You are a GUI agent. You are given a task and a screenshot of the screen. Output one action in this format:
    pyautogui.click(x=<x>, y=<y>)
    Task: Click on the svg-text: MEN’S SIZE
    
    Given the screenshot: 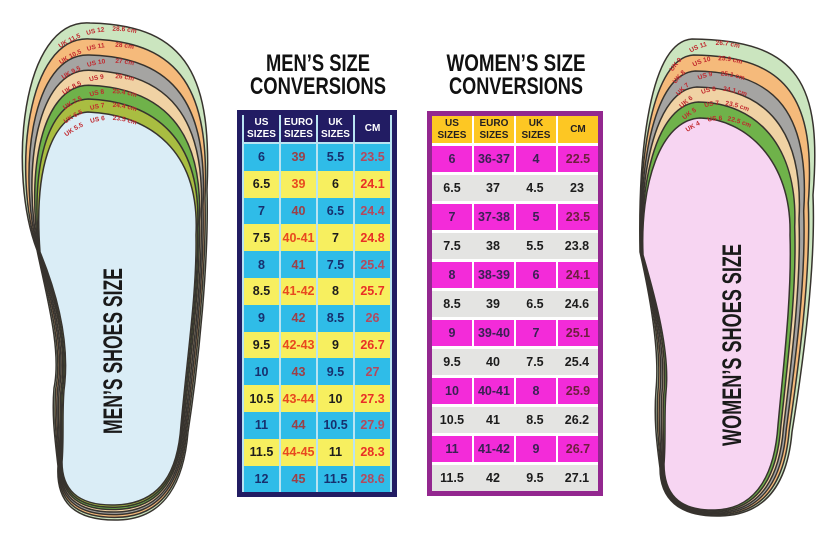 What is the action you would take?
    pyautogui.click(x=318, y=63)
    